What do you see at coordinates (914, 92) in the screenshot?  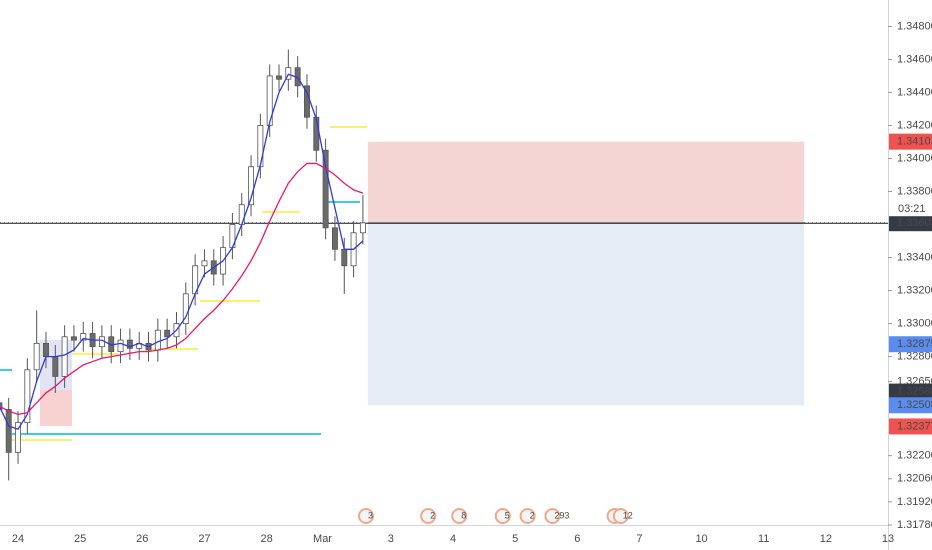 I see `y-tick-label: 1.34400` at bounding box center [914, 92].